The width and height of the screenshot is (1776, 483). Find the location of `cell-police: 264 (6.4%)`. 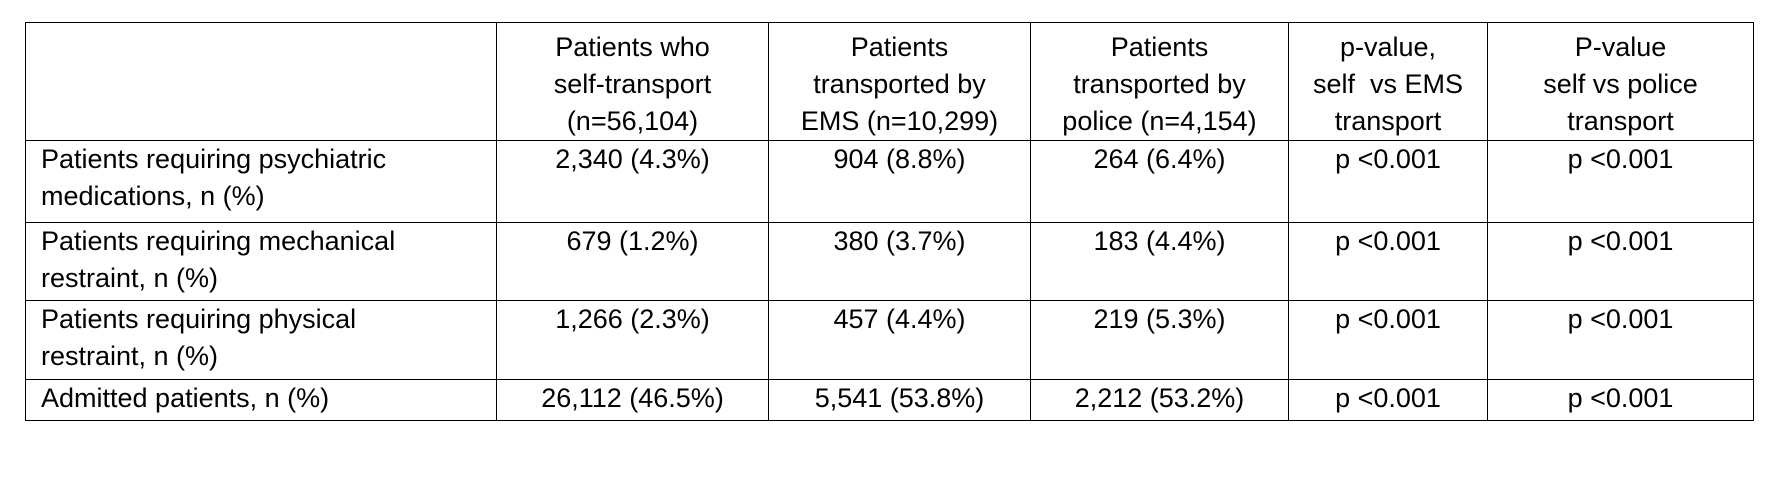

cell-police: 264 (6.4%) is located at coordinates (1159, 181).